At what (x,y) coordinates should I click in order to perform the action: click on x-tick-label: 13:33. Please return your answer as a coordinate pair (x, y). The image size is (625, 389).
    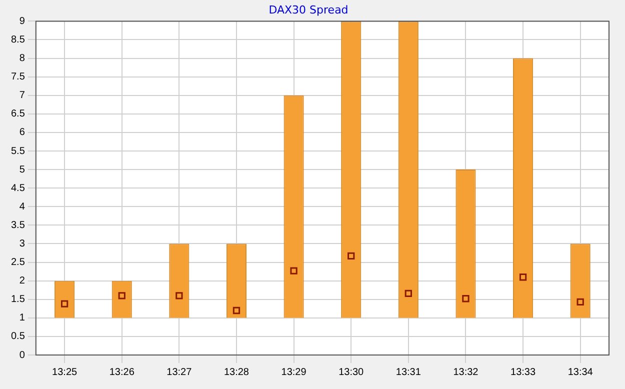
    Looking at the image, I should click on (523, 372).